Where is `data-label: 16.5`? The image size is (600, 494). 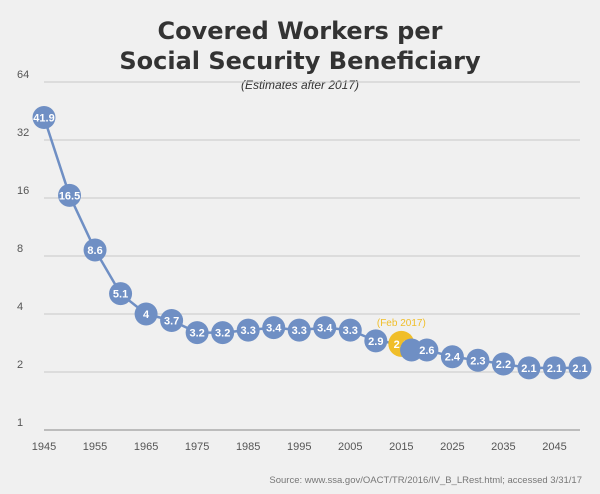
data-label: 16.5 is located at coordinates (69, 196).